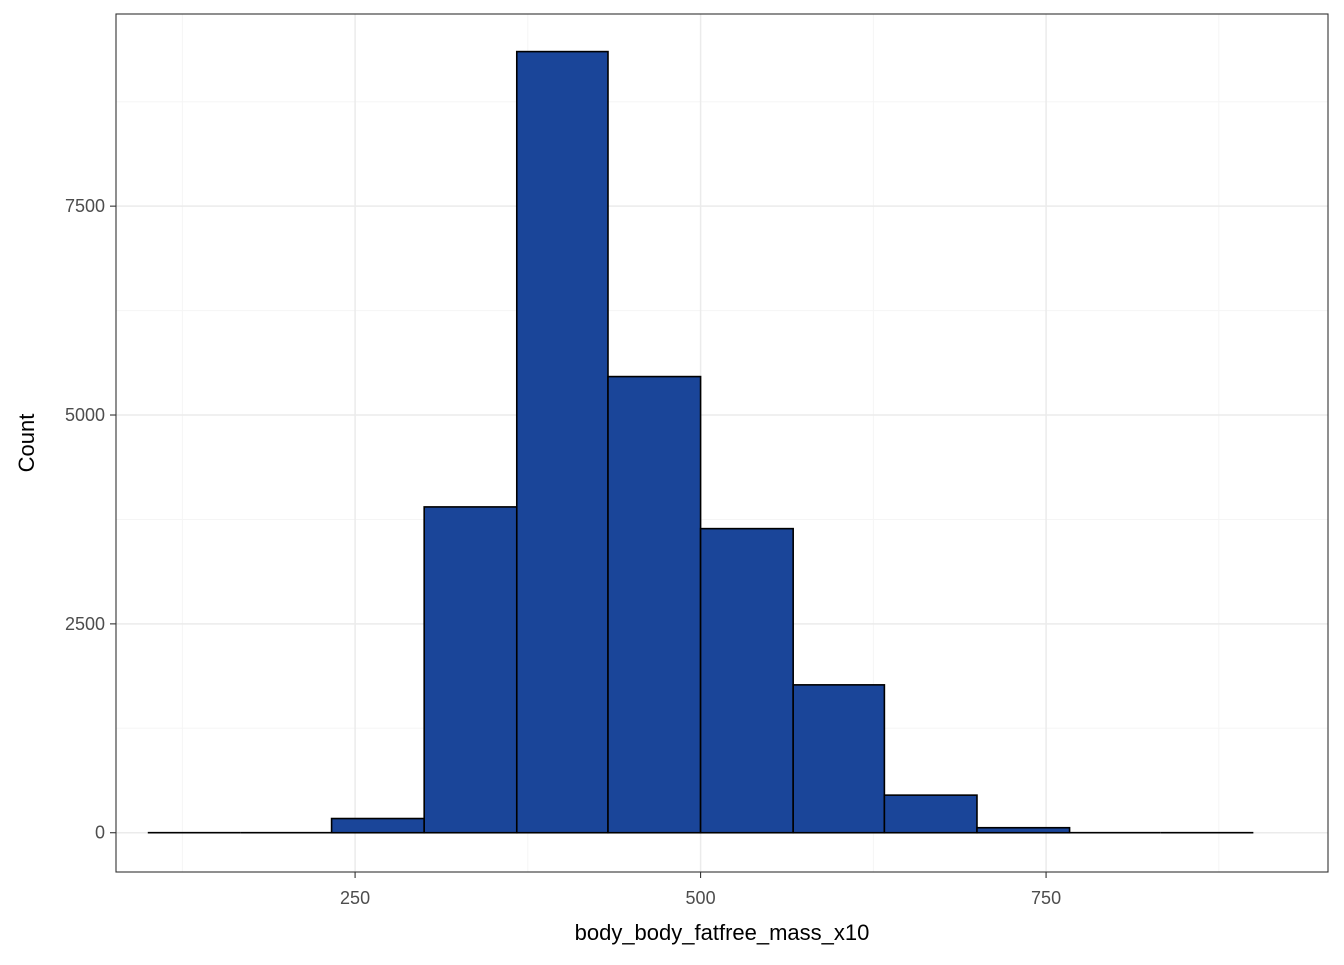  I want to click on y-tick-label: 7500, so click(85, 206).